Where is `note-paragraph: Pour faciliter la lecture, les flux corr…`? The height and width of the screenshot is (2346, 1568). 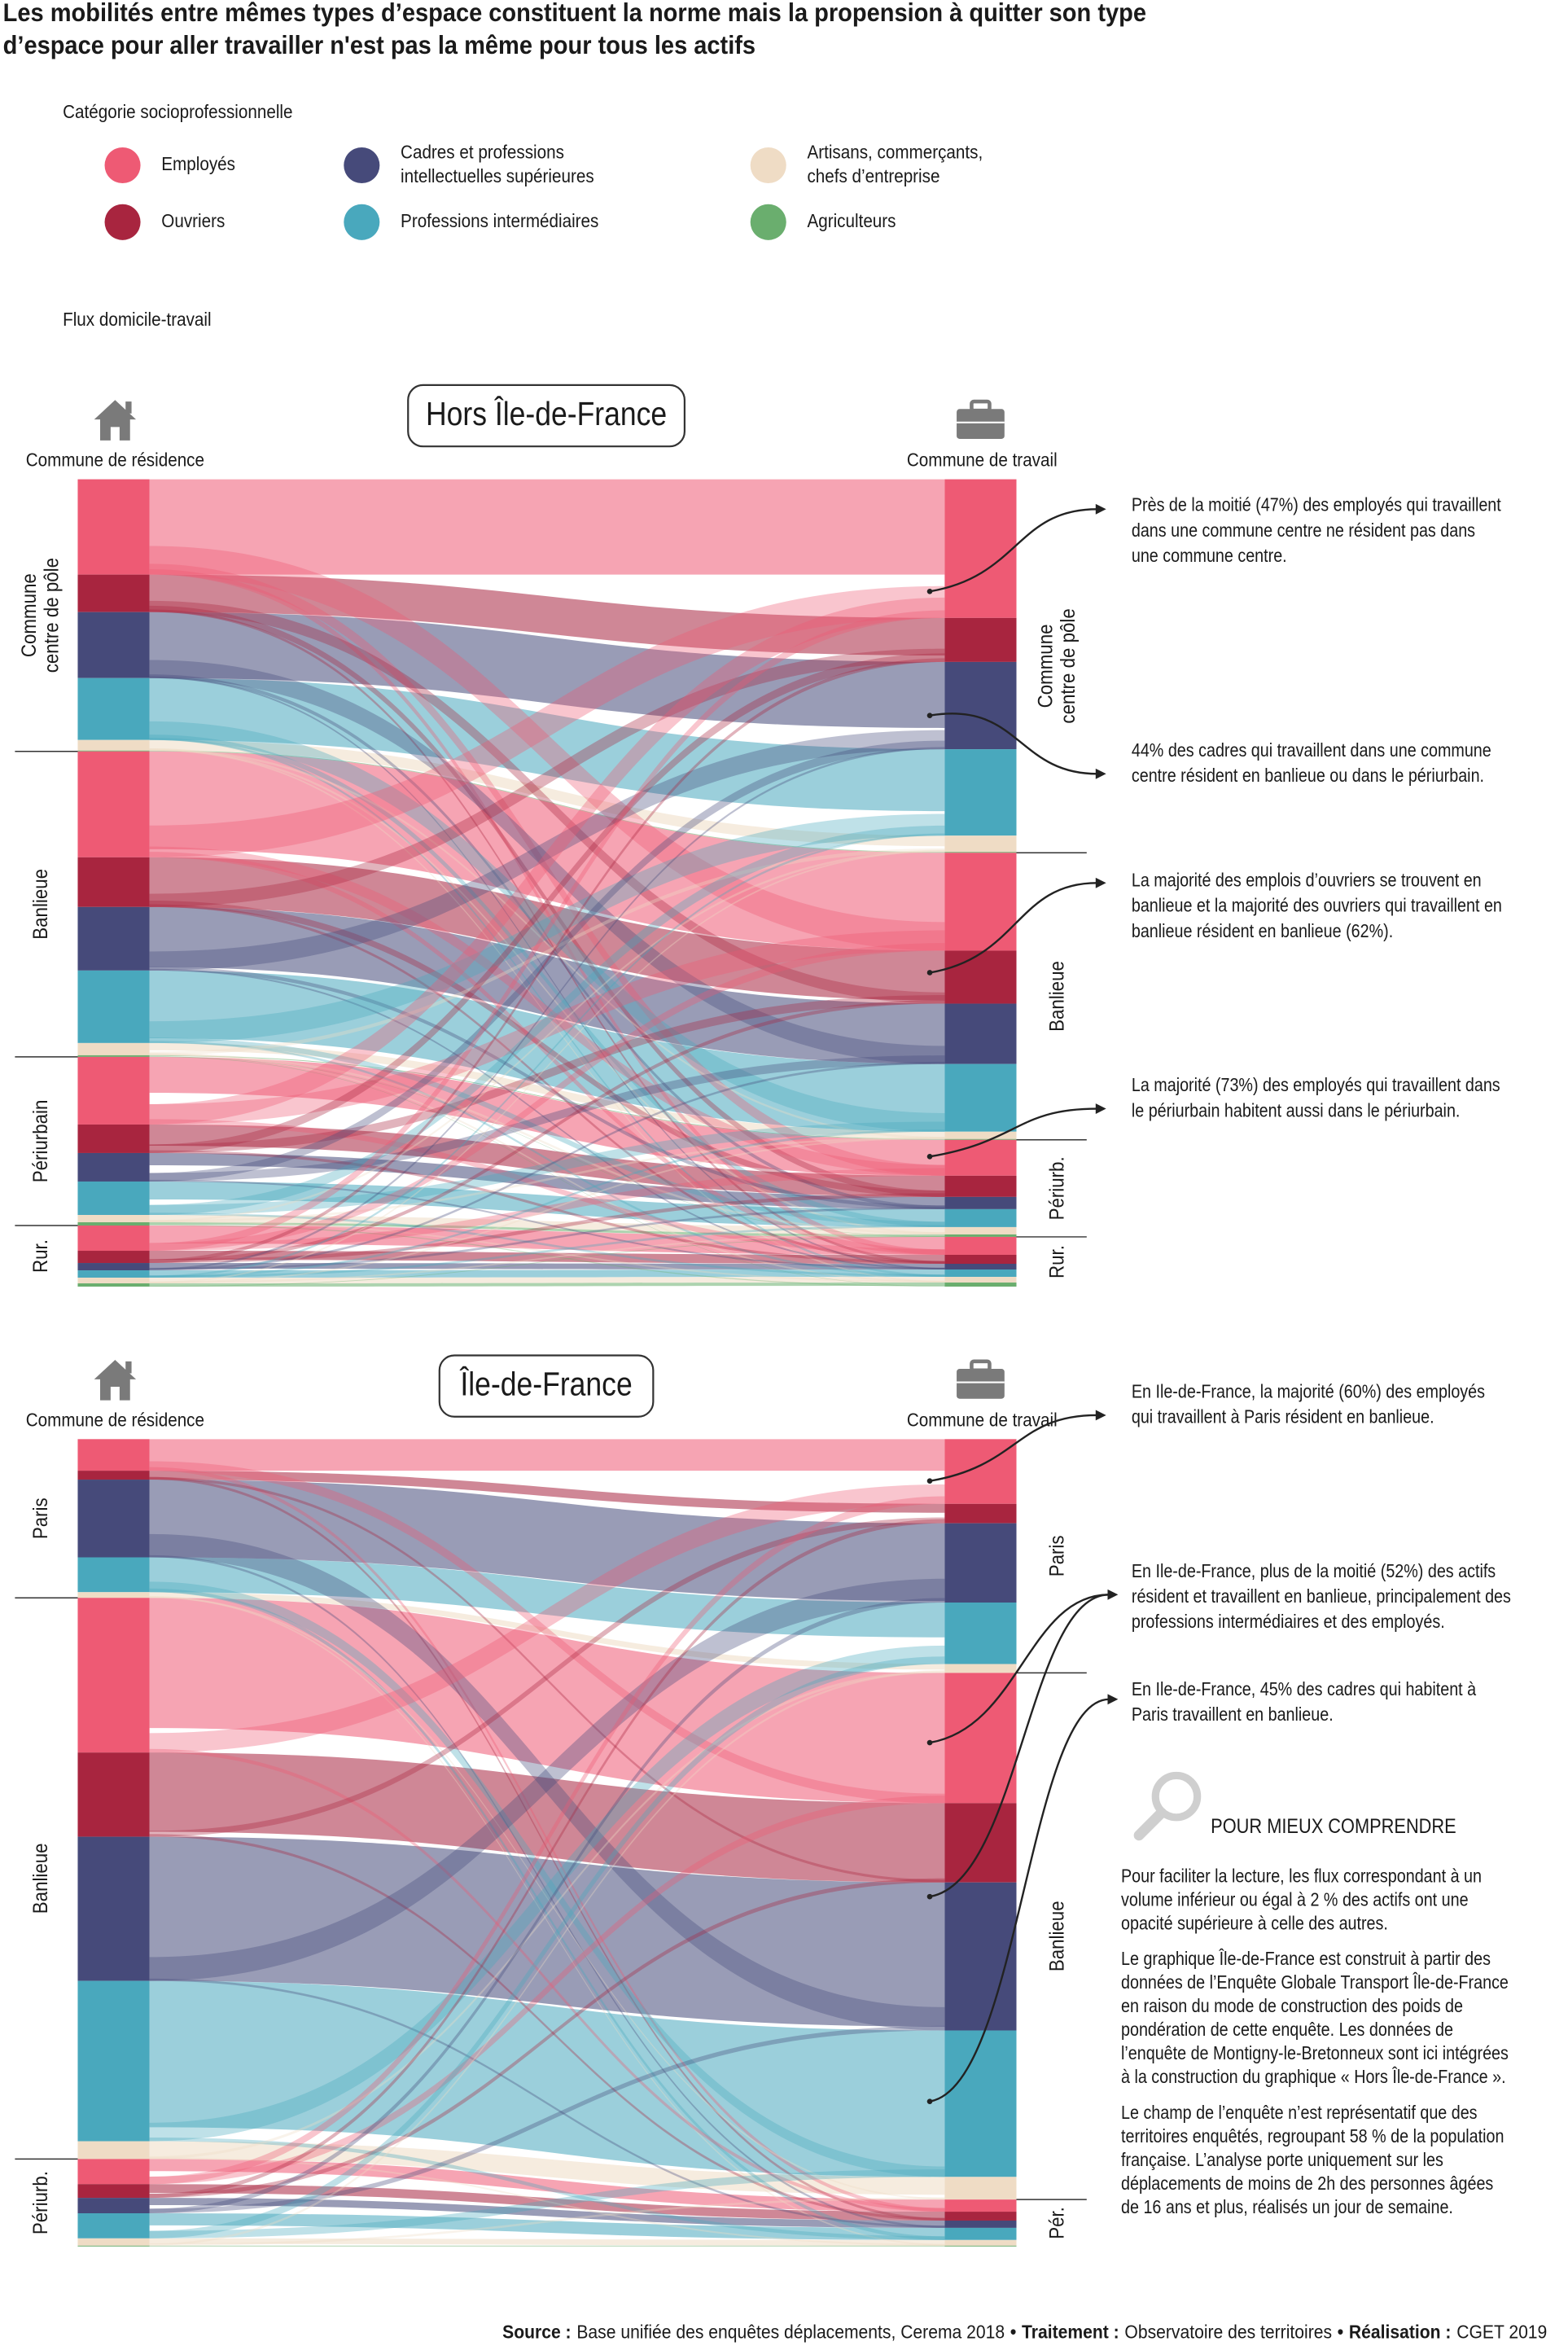
note-paragraph: Pour faciliter la lecture, les flux corr… is located at coordinates (1301, 1876).